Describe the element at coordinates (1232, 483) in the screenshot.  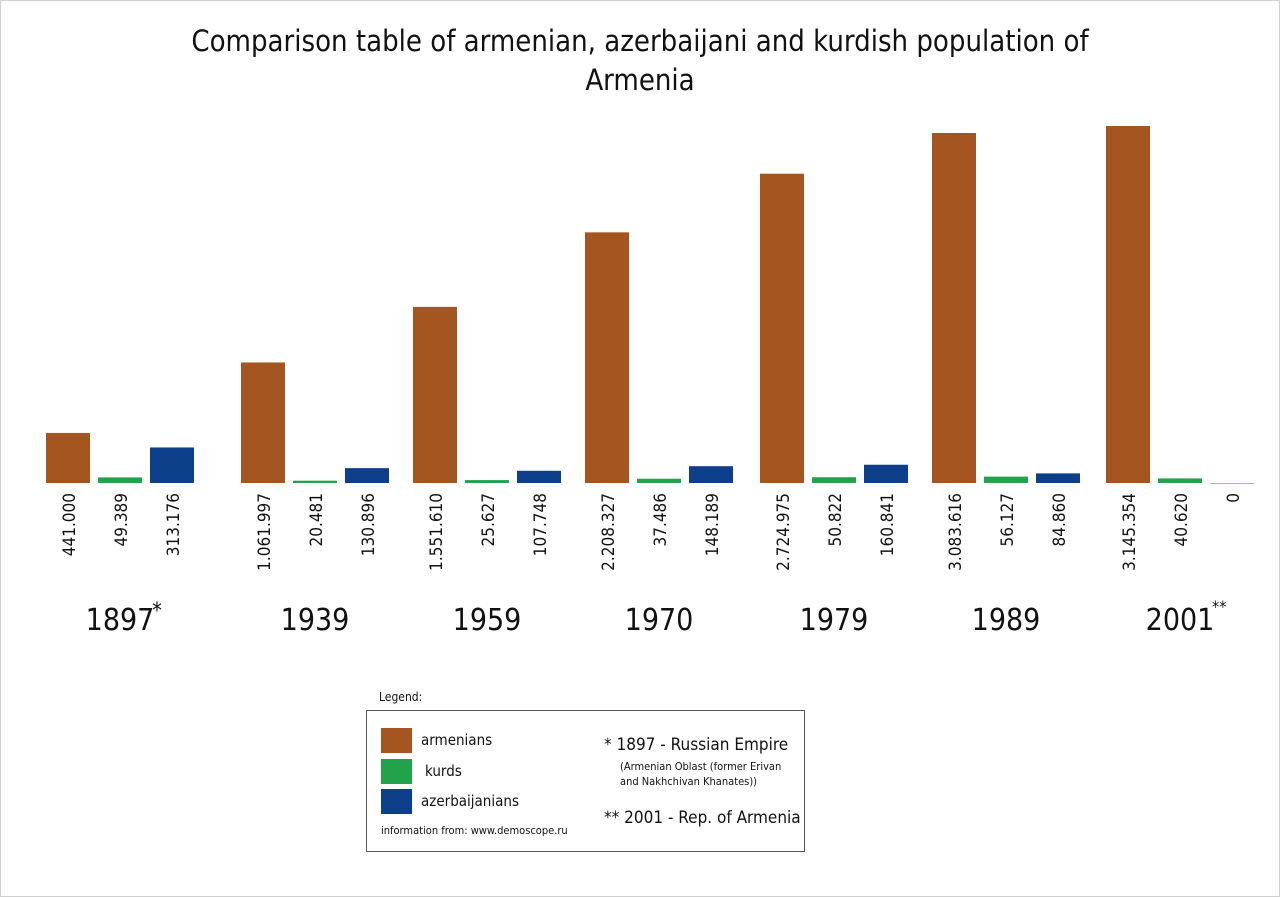
I see `bar-azerbaijanians-2001` at that location.